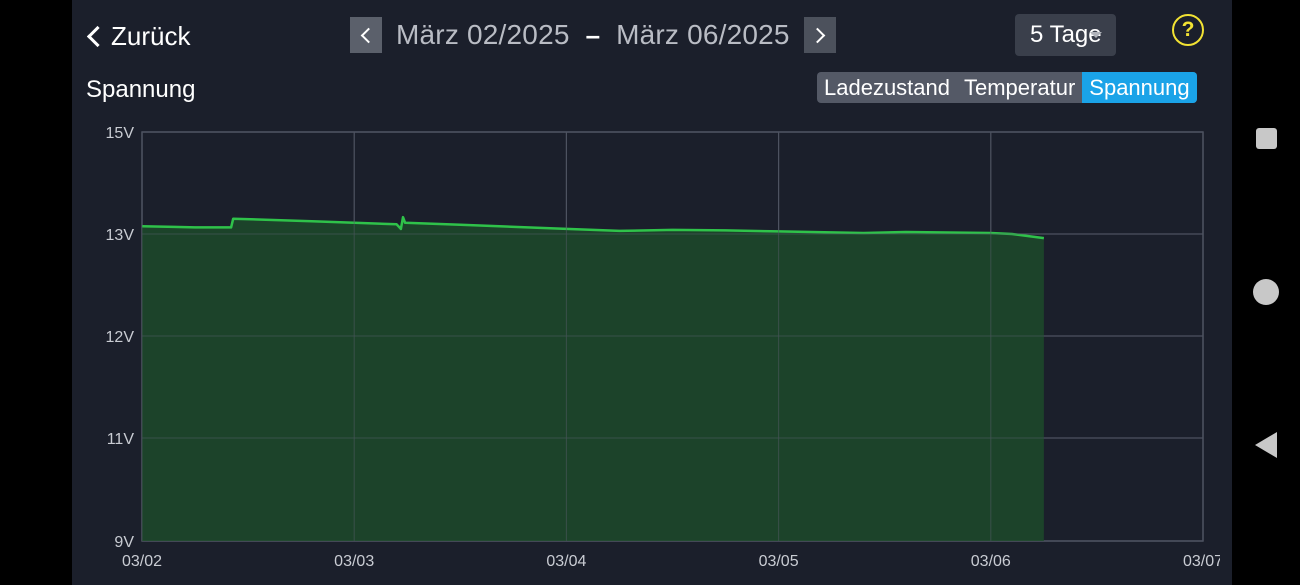 The height and width of the screenshot is (585, 1300). Describe the element at coordinates (887, 87) in the screenshot. I see `tab-ladezustand: Ladezustand` at that location.